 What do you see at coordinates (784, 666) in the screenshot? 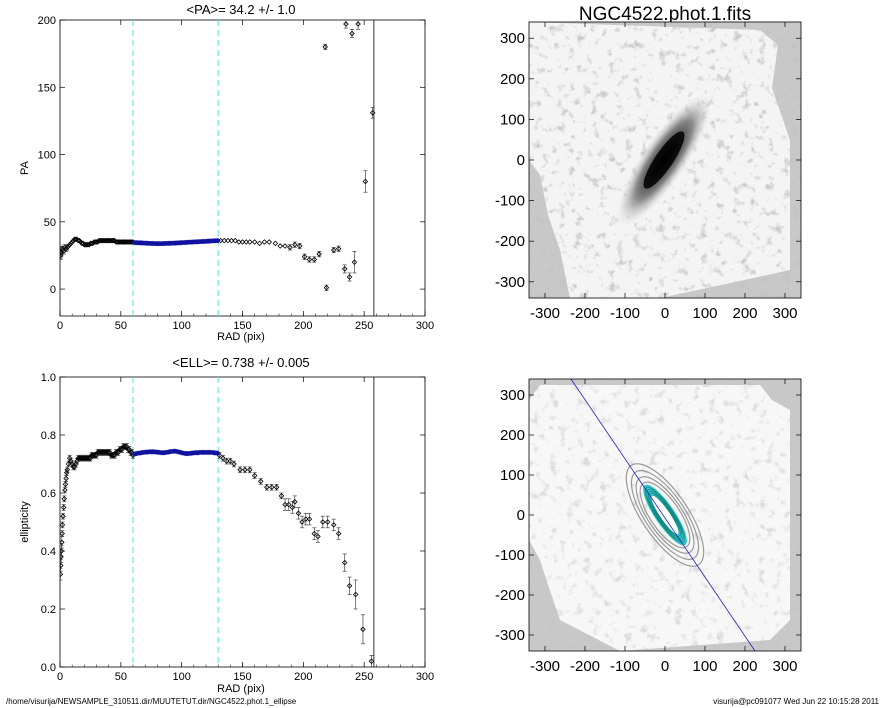
I see `isophote-x-tick-label: 300` at bounding box center [784, 666].